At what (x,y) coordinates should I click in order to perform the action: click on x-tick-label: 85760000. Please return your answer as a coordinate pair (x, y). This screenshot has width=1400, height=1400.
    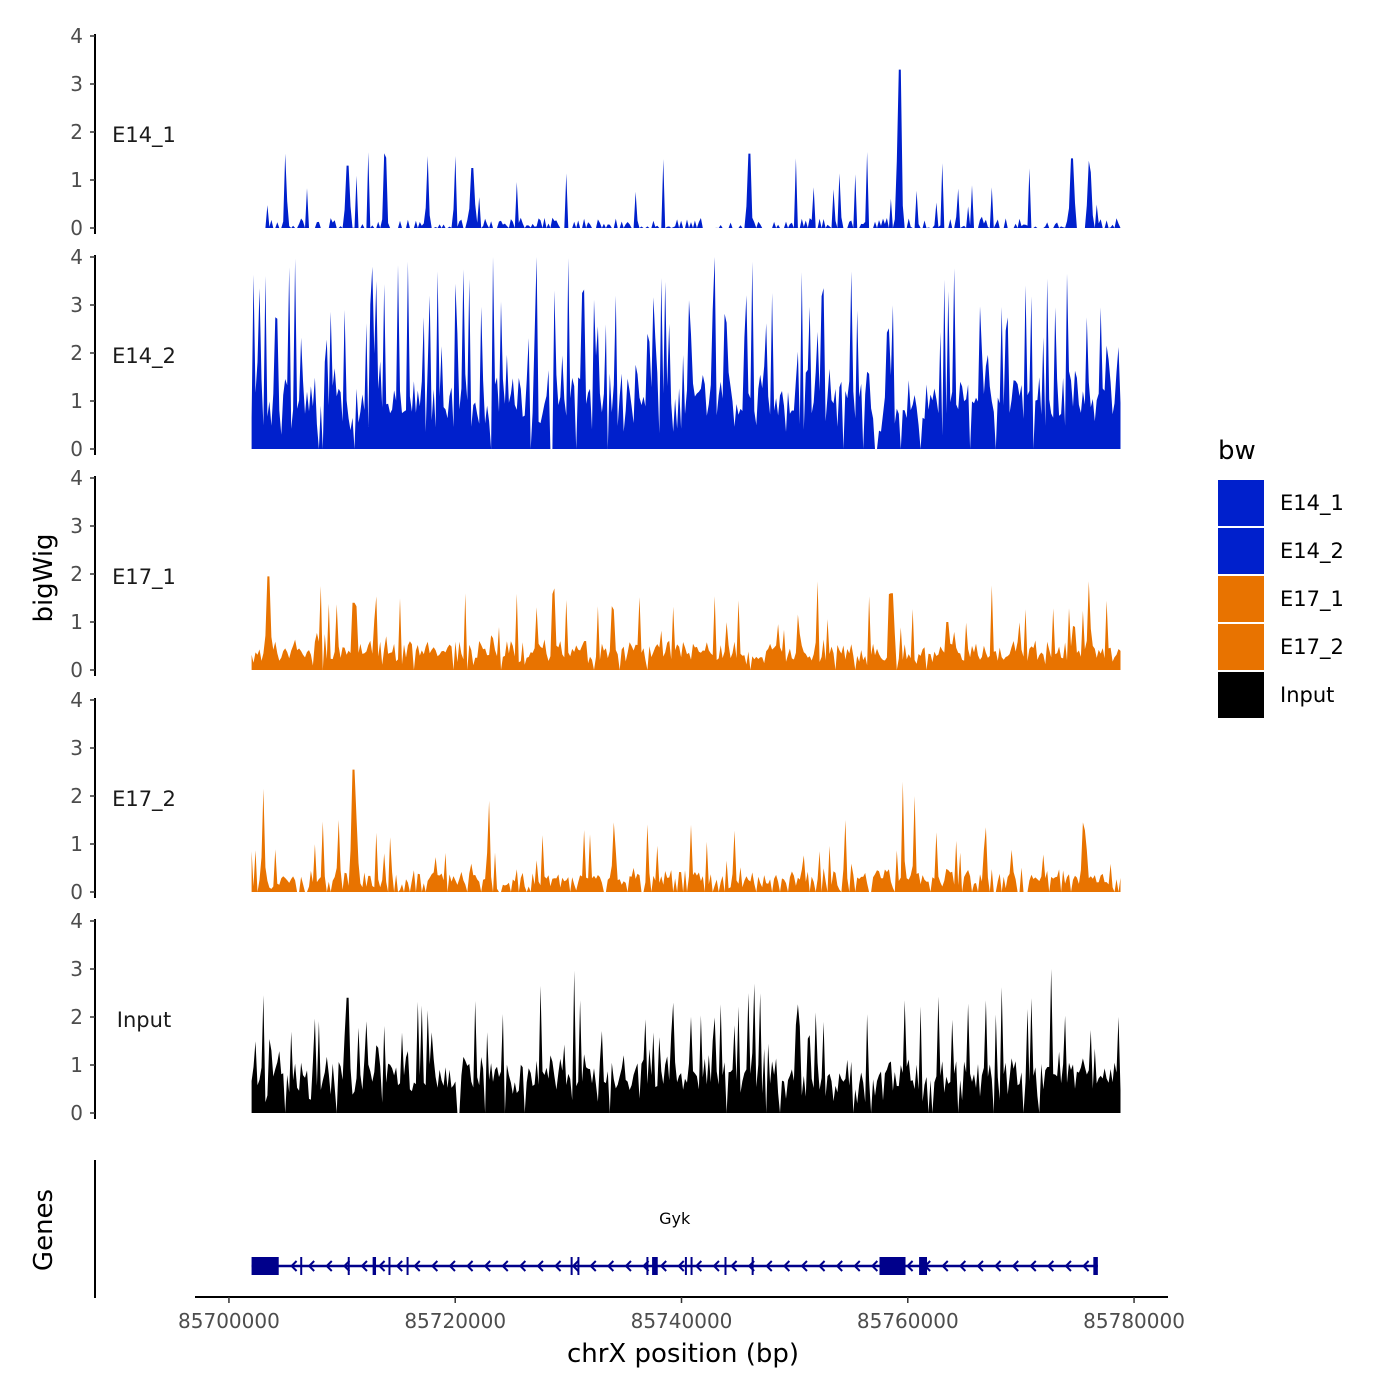
    Looking at the image, I should click on (908, 1321).